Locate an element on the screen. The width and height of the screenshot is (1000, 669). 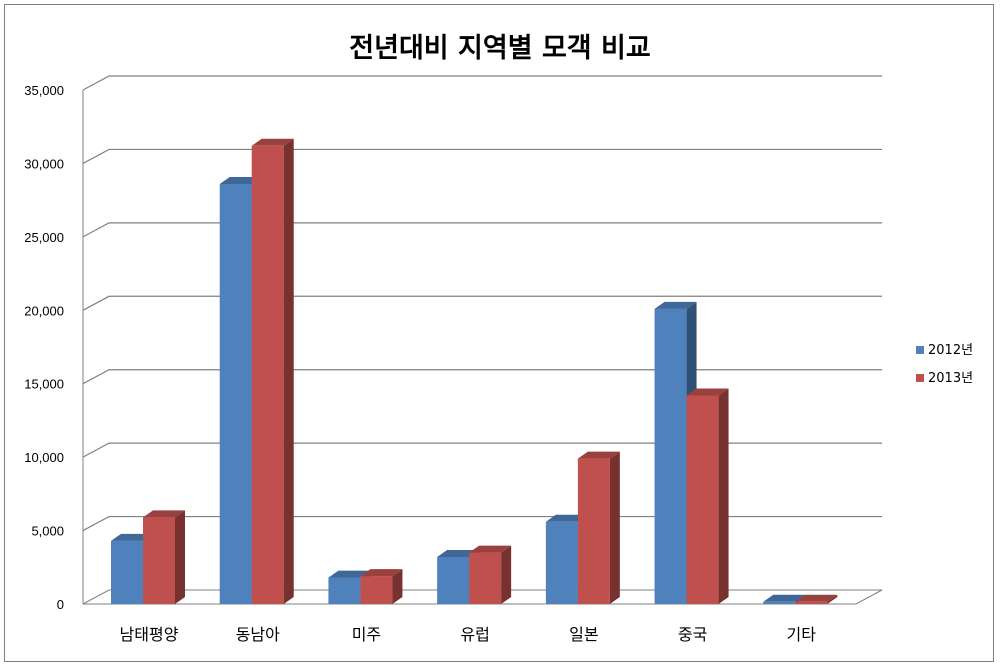
x-category-label: 남태평양 is located at coordinates (149, 634).